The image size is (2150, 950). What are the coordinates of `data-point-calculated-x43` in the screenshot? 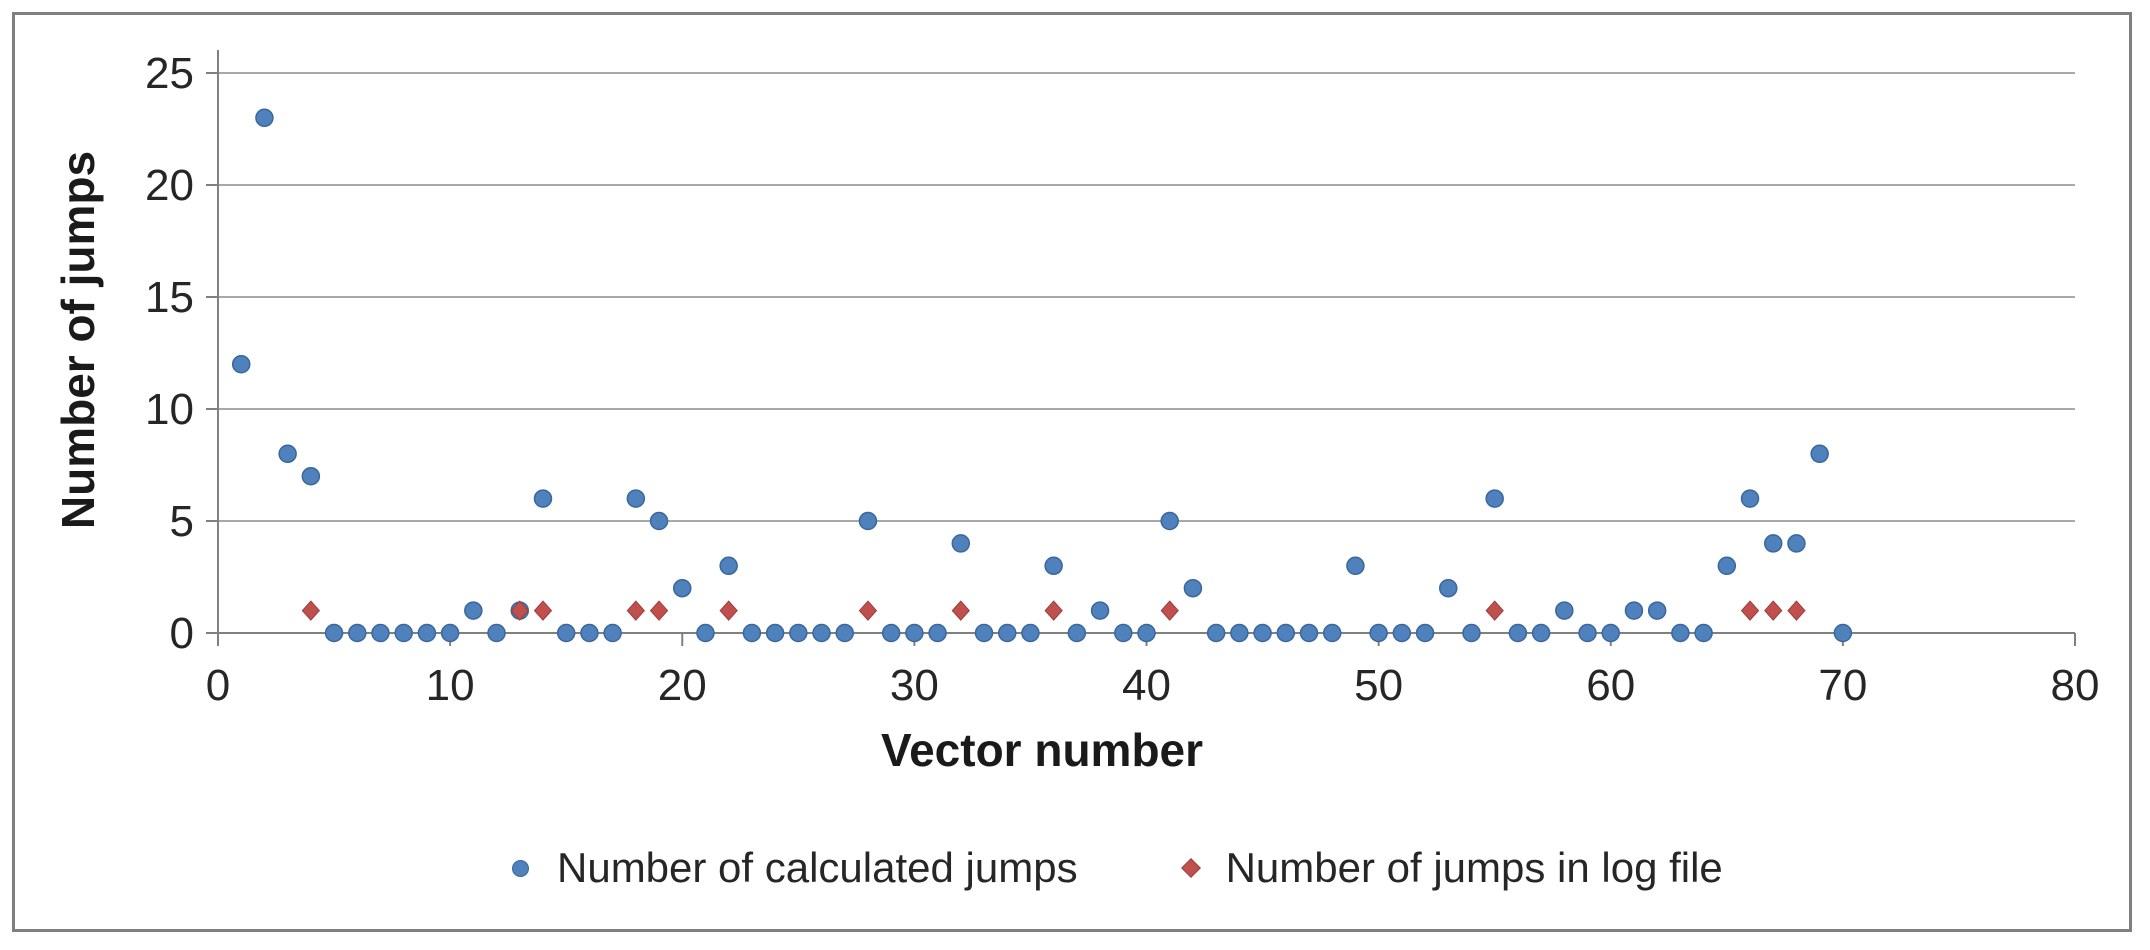 It's located at (1216, 633).